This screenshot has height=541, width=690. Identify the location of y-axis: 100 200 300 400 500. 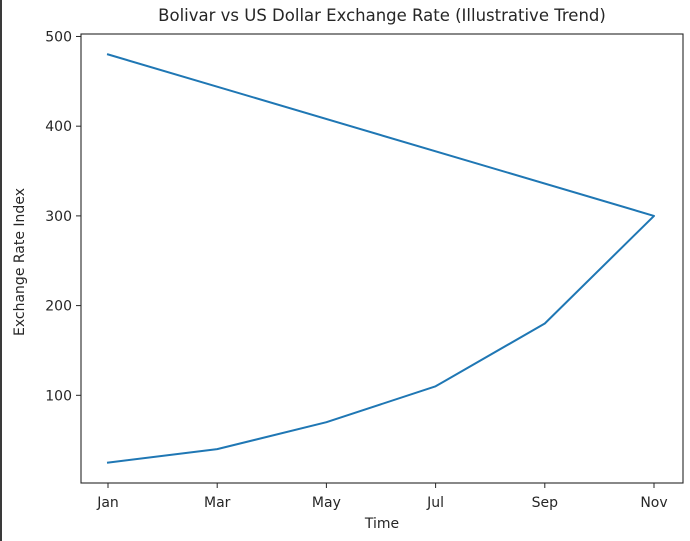
(63, 216).